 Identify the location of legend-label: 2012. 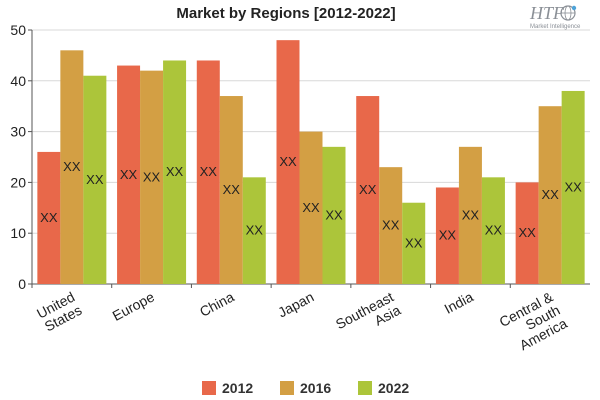
(237, 388).